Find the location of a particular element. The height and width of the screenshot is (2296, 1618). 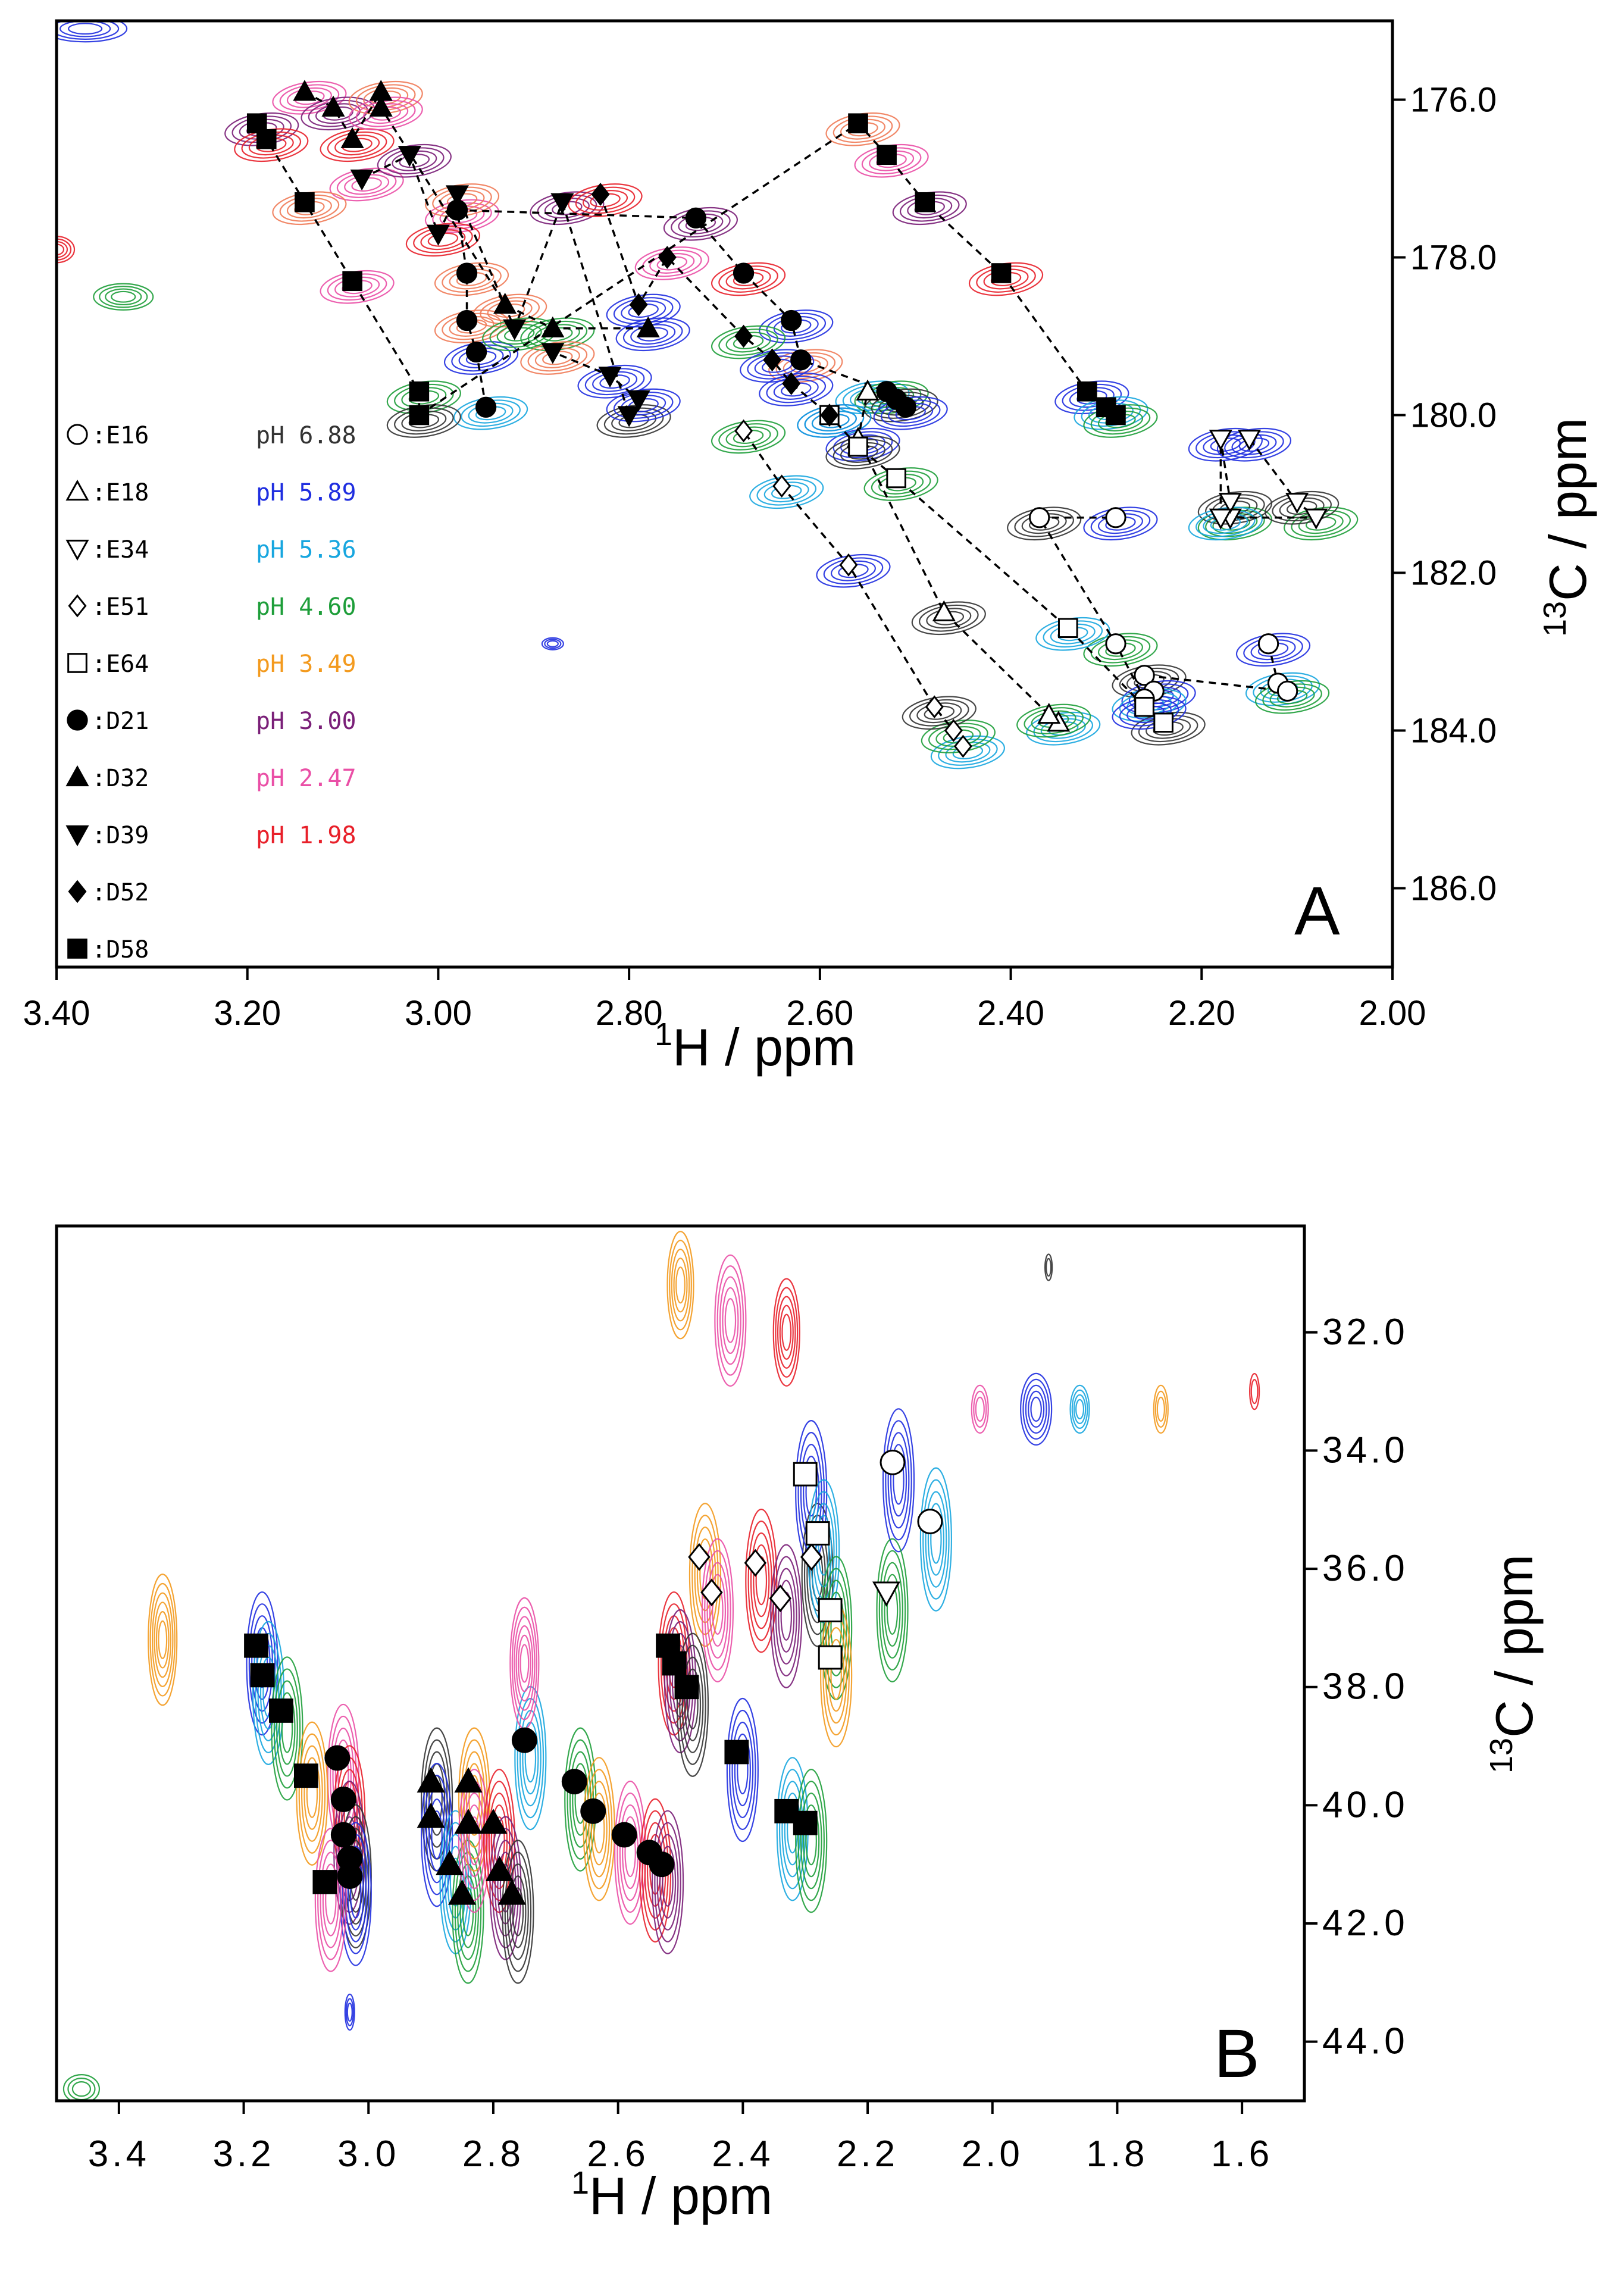

y-tick-label: 182.0 is located at coordinates (1453, 573).